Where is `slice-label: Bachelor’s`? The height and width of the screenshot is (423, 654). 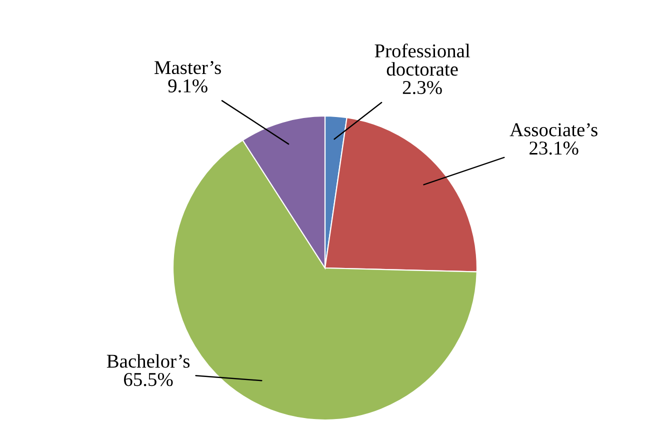
slice-label: Bachelor’s is located at coordinates (148, 361).